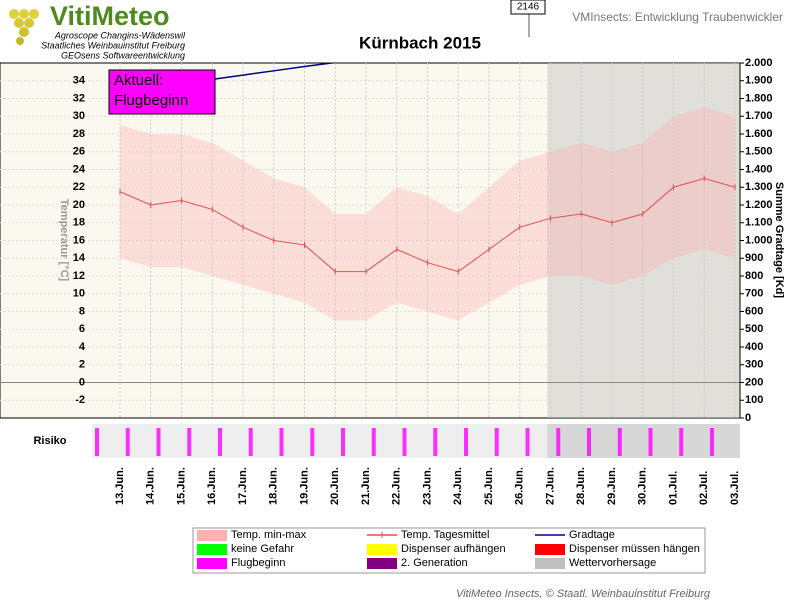 This screenshot has width=800, height=600. What do you see at coordinates (79, 98) in the screenshot?
I see `y-tick-label: 32` at bounding box center [79, 98].